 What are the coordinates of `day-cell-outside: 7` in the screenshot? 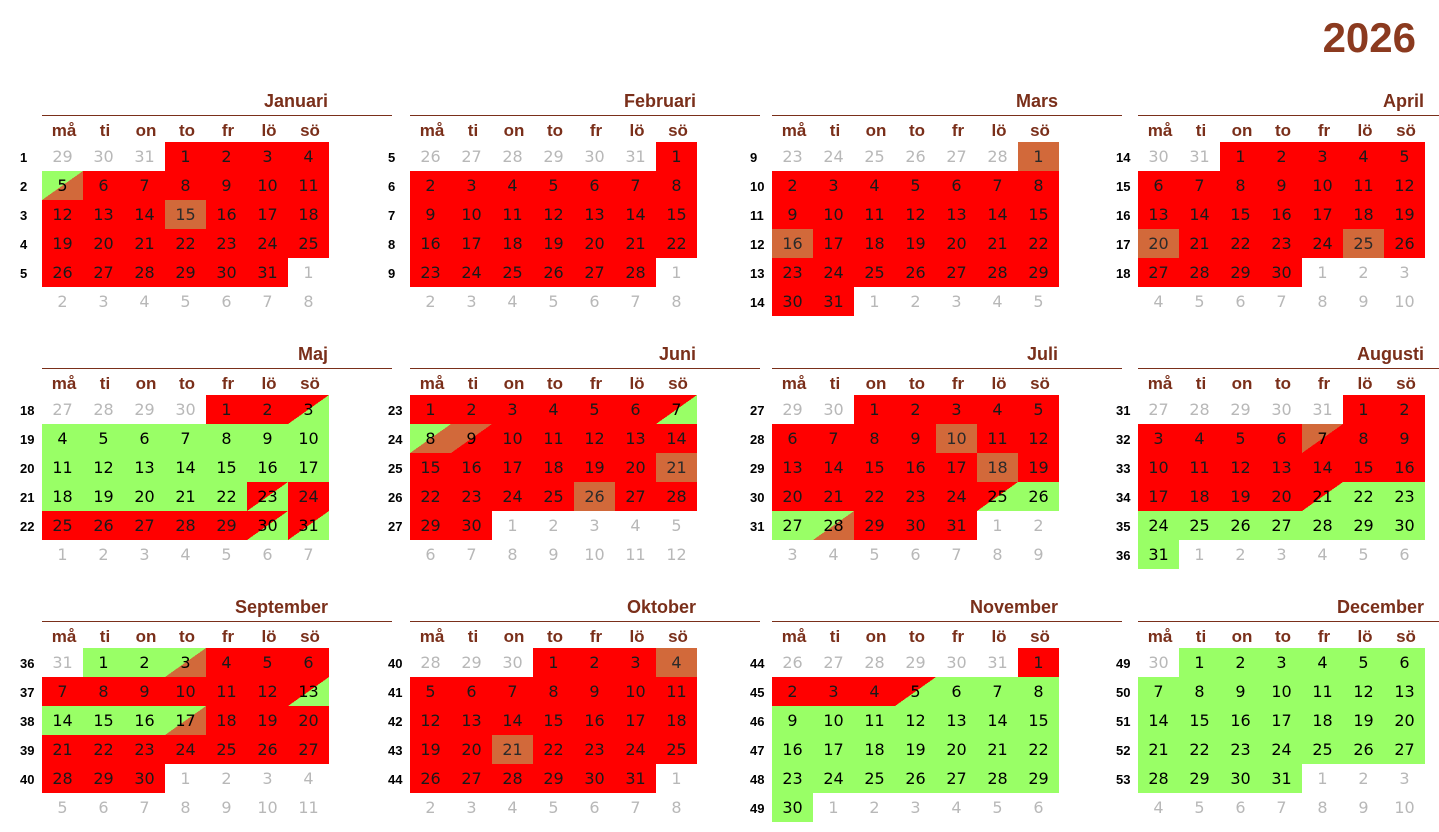 It's located at (144, 807).